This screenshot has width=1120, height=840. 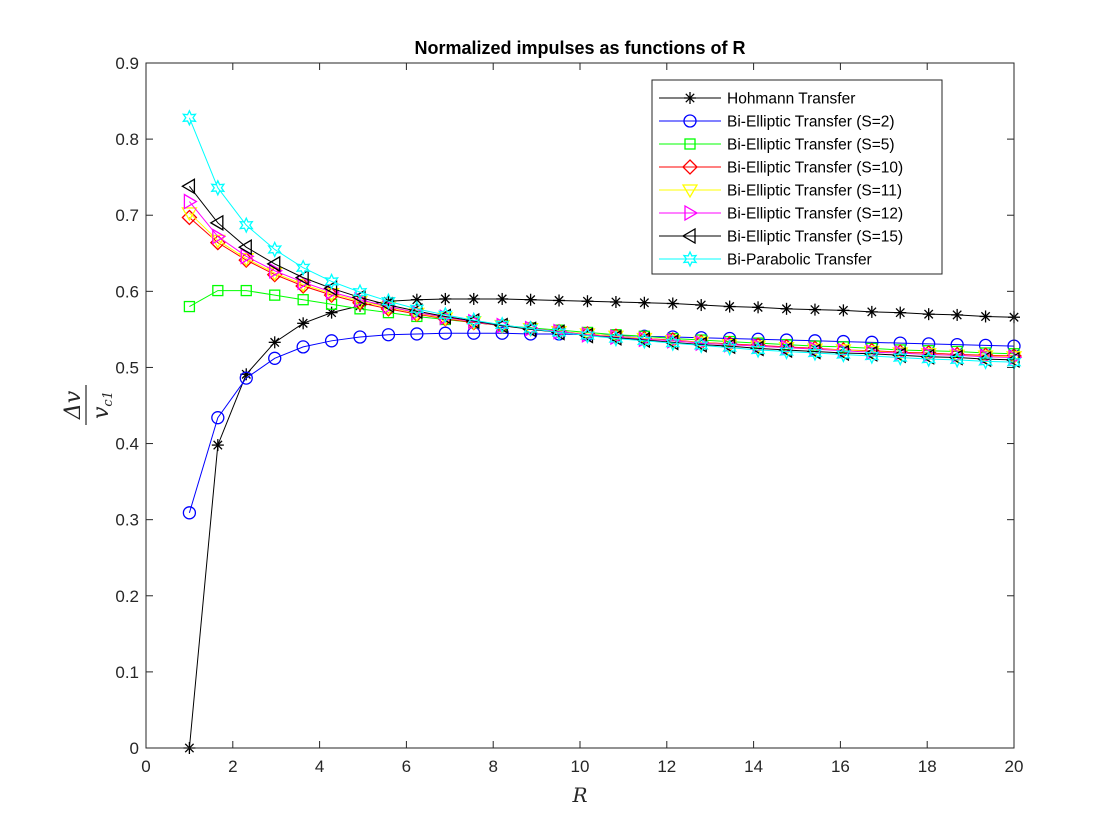 I want to click on legend-entry: Bi-Elliptic Transfer (S=11), so click(x=780, y=191).